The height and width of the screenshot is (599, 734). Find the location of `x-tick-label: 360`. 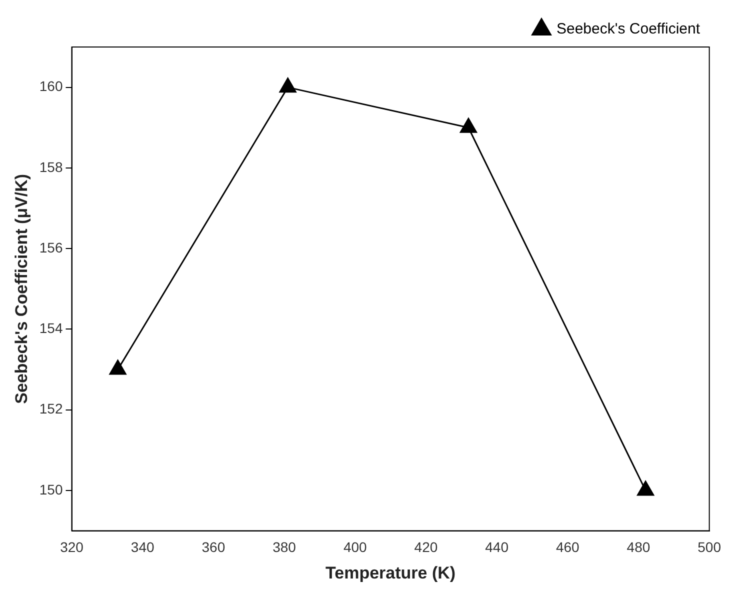

x-tick-label: 360 is located at coordinates (214, 547).